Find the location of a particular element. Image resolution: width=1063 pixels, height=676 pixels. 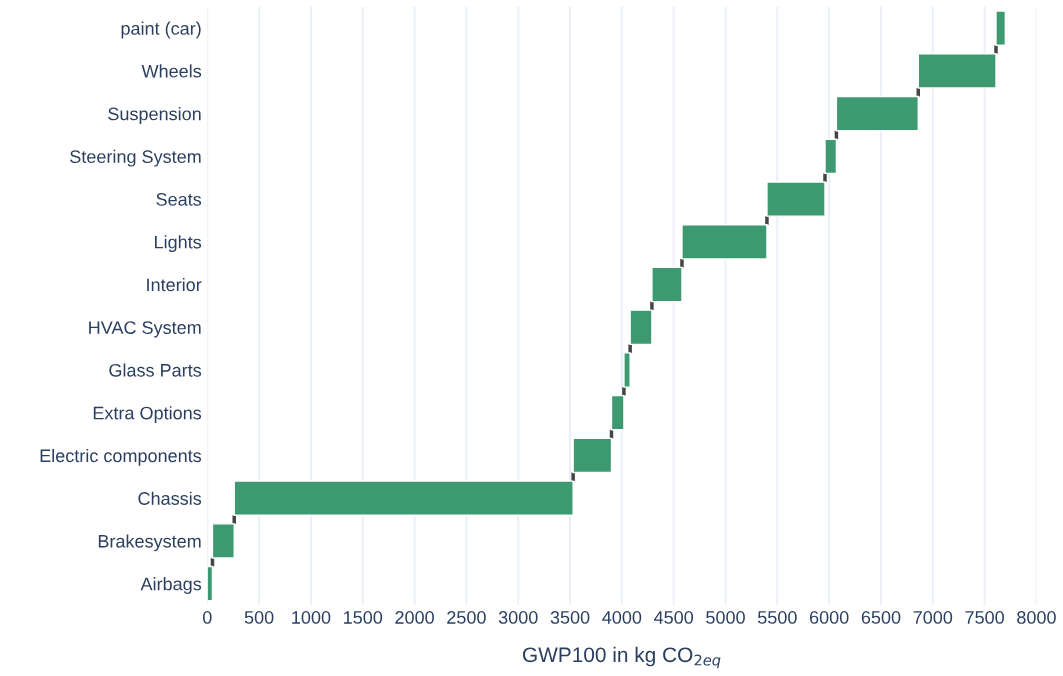

y-tick-label: Wheels is located at coordinates (171, 71).